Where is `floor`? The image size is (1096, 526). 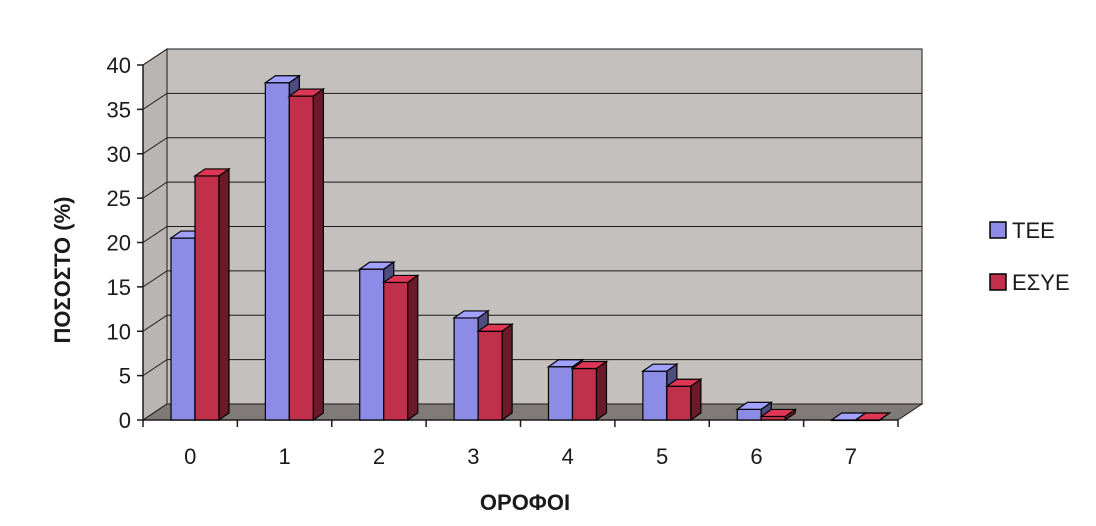
floor is located at coordinates (532, 412).